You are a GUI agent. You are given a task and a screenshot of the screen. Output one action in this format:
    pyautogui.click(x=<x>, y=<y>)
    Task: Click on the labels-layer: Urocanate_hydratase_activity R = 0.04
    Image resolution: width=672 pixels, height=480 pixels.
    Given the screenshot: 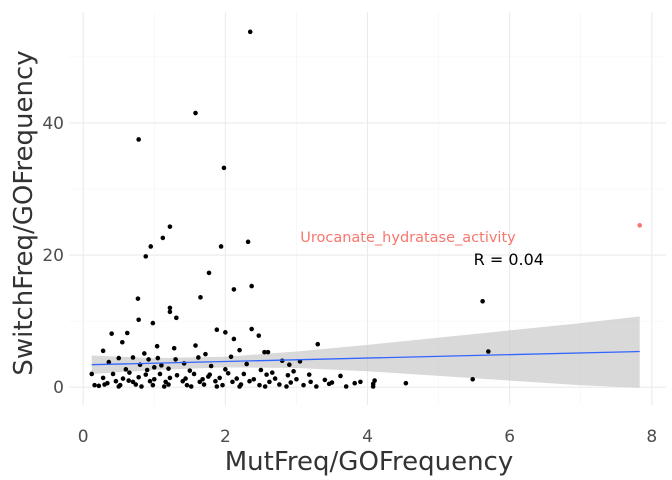 What is the action you would take?
    pyautogui.click(x=422, y=249)
    